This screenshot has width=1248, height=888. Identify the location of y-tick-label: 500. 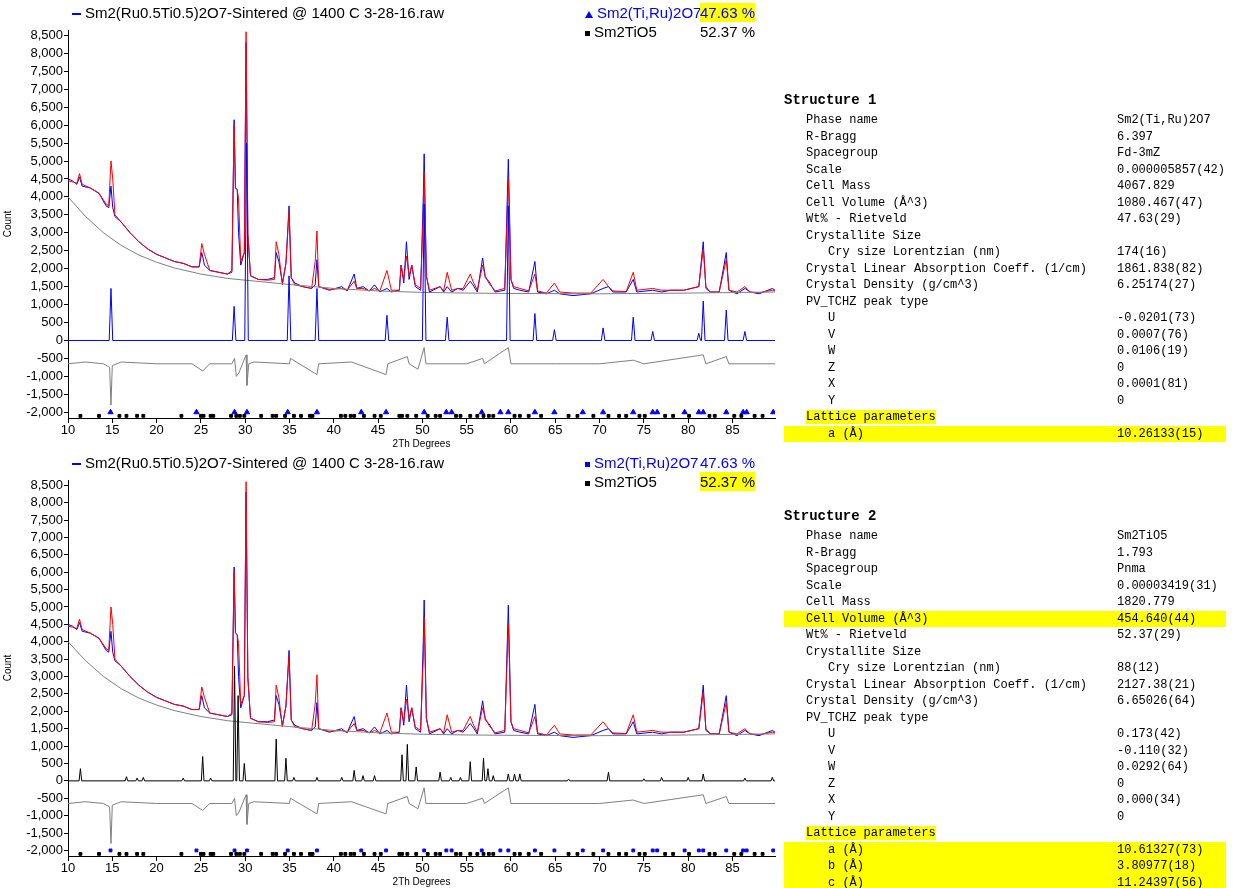
(52, 763).